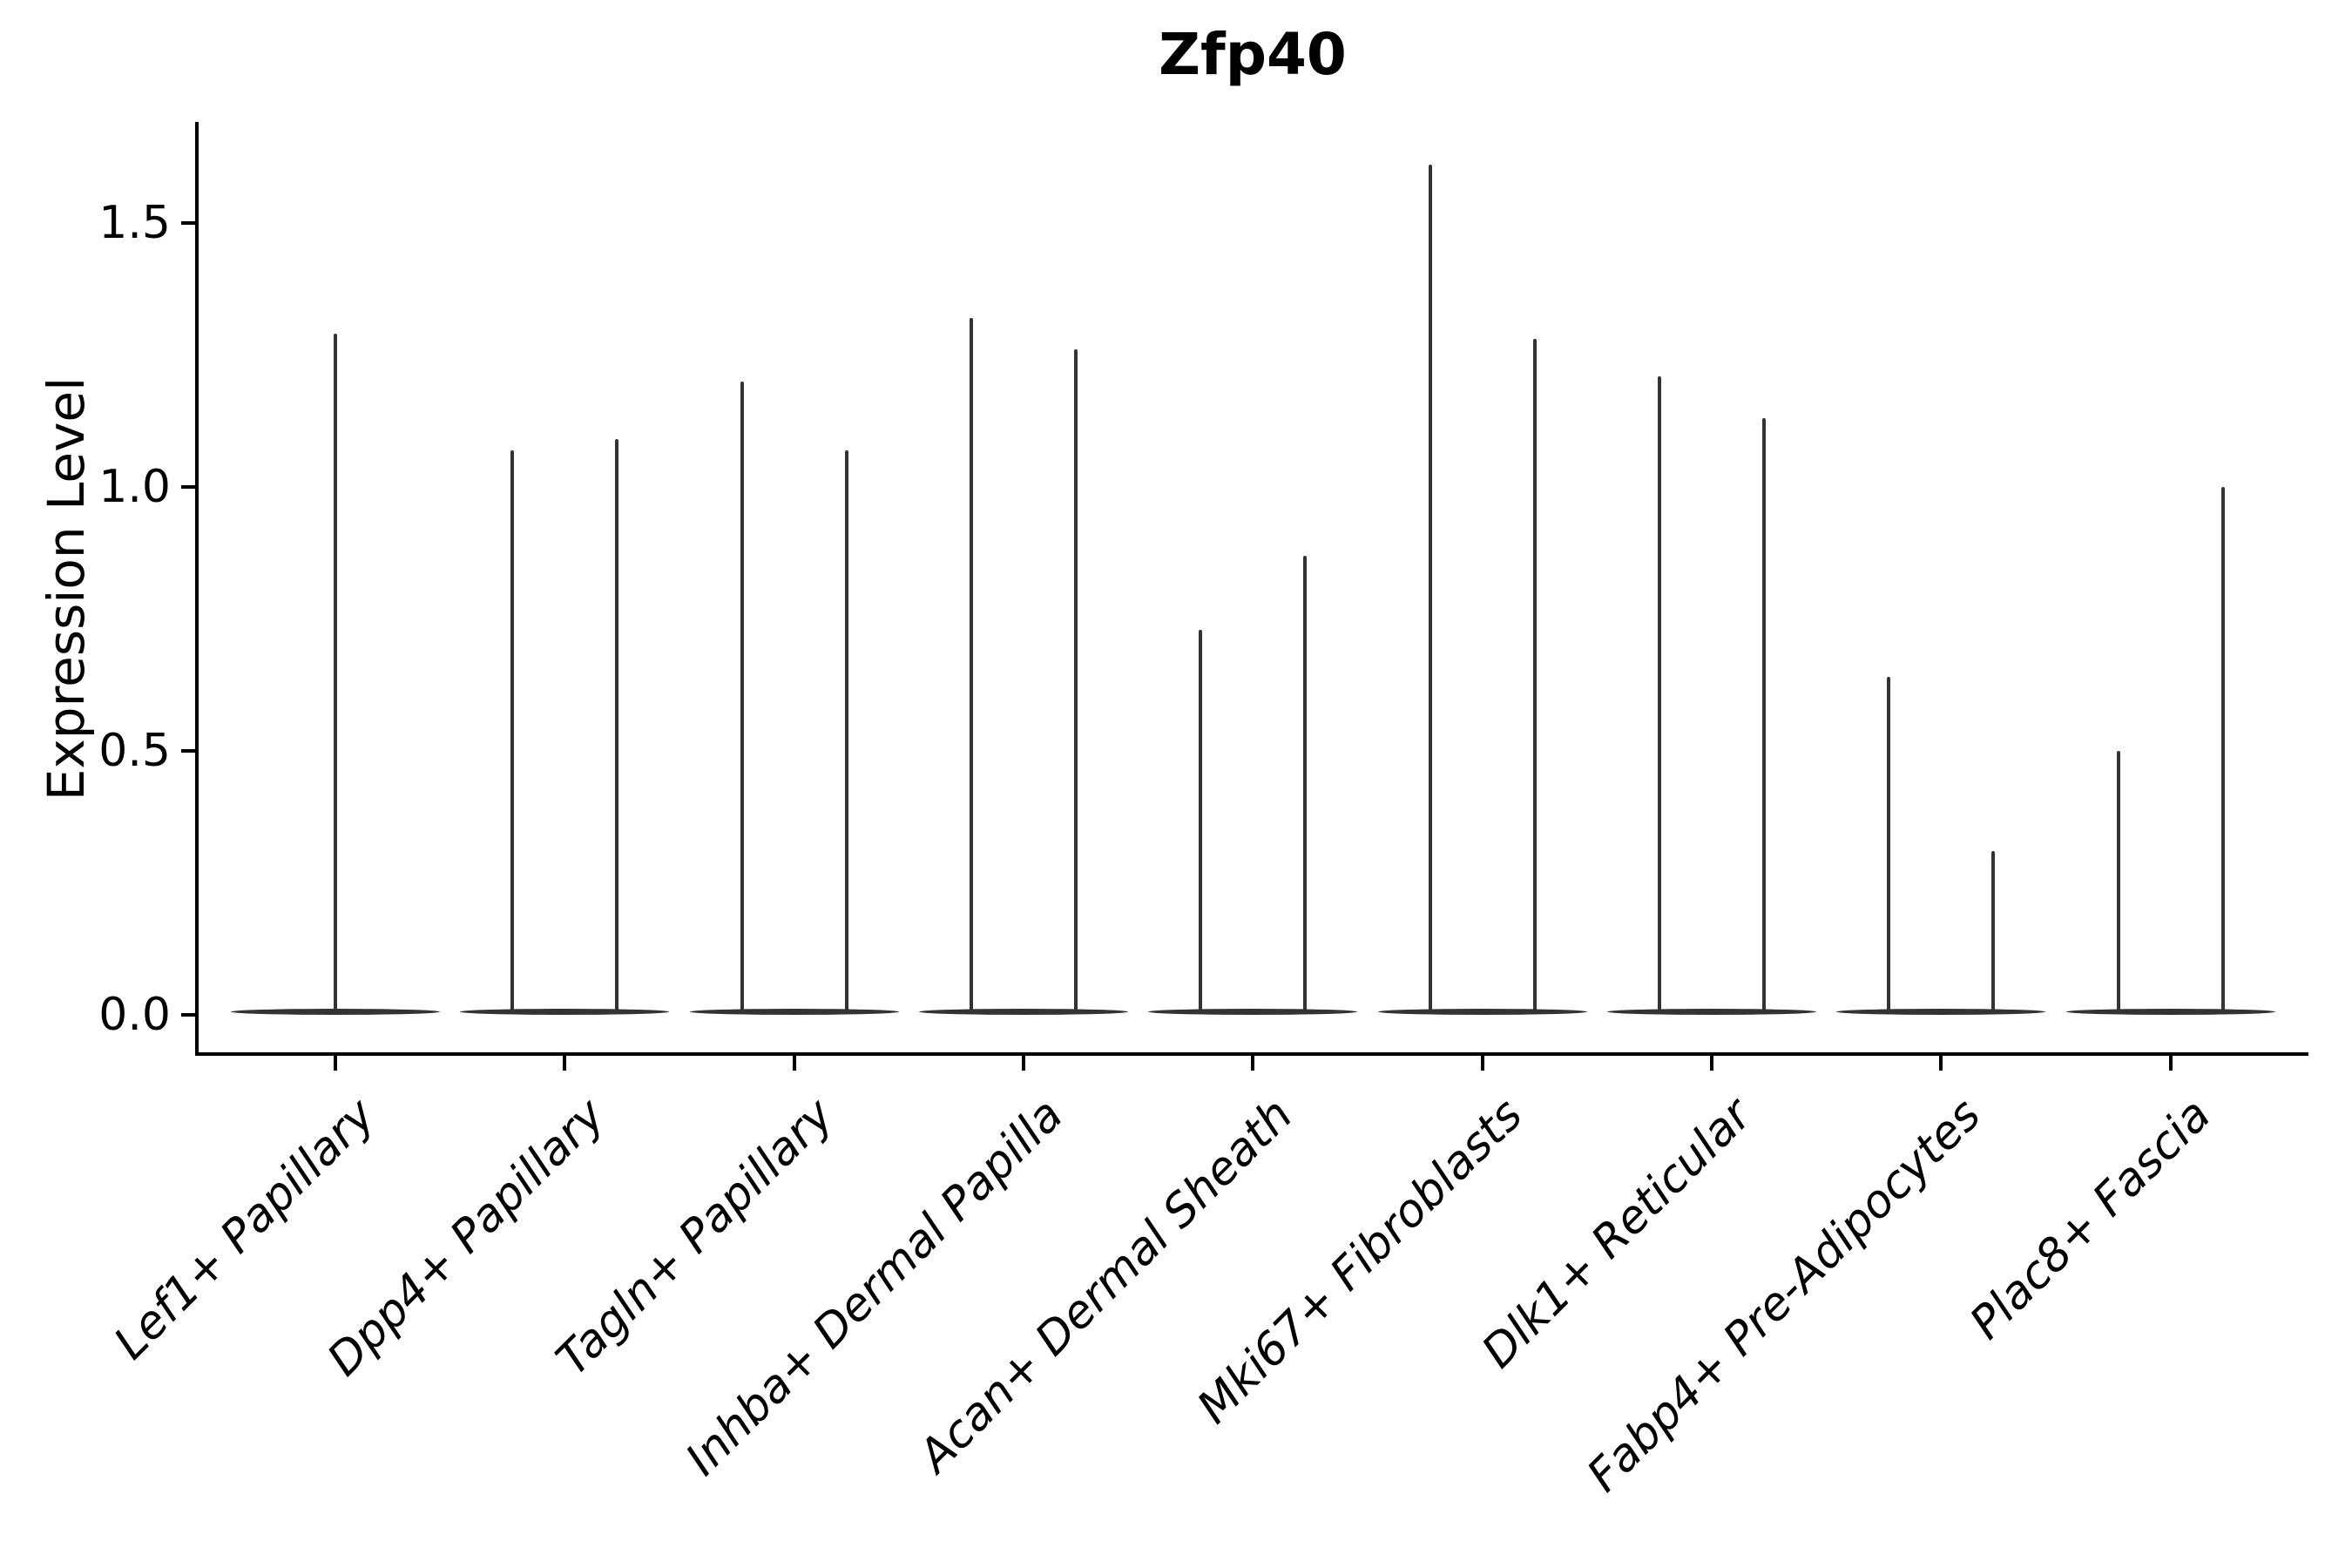  What do you see at coordinates (1785, 1295) in the screenshot?
I see `x-tick-label: Fabp4+ Pre-Adipocytes` at bounding box center [1785, 1295].